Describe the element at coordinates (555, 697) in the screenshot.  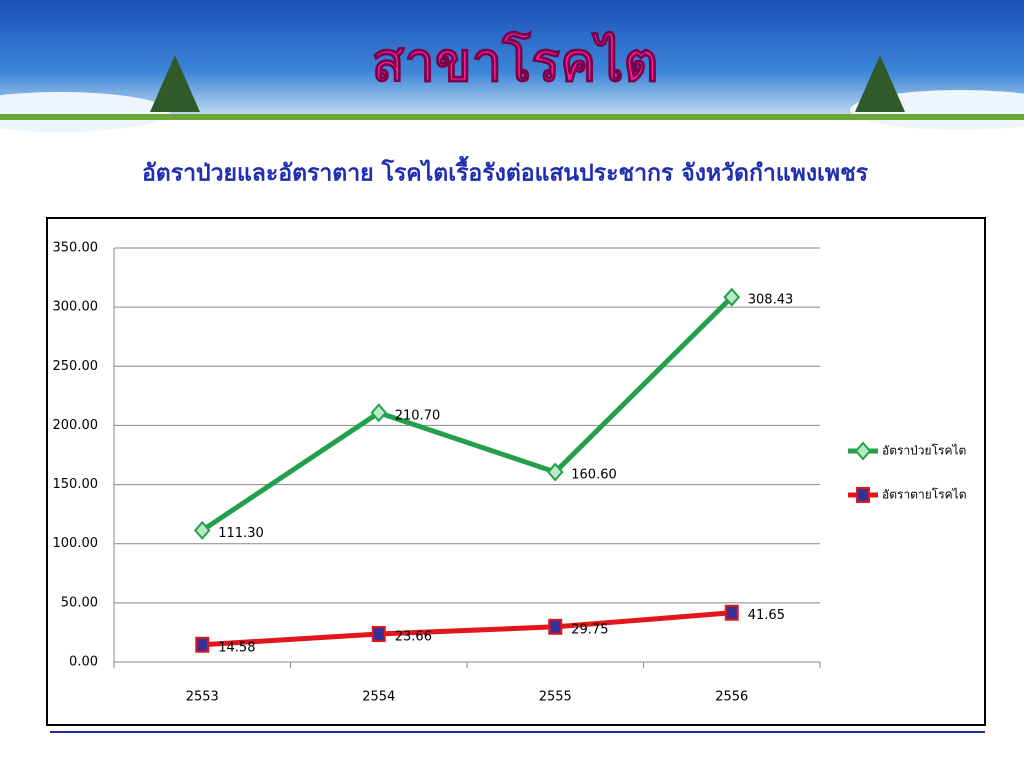
I see `x-tick-label: 2555` at that location.